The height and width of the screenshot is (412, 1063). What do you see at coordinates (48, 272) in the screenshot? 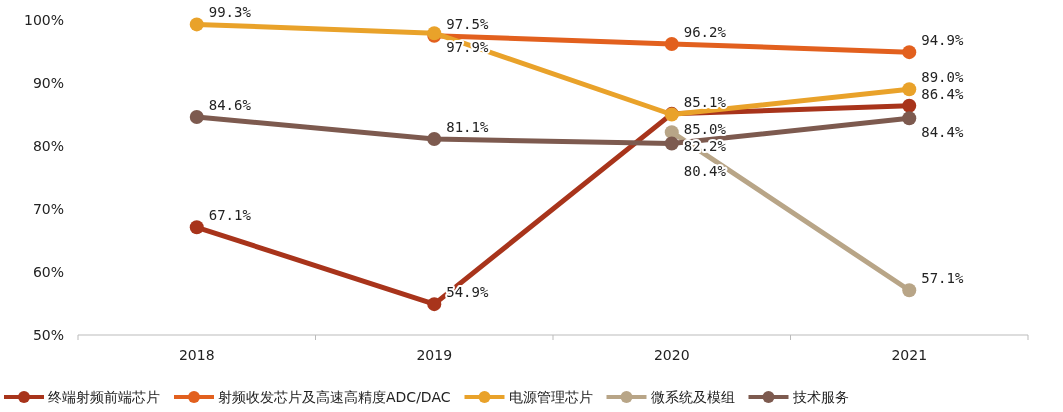
I see `y-tick-label: 60%` at bounding box center [48, 272].